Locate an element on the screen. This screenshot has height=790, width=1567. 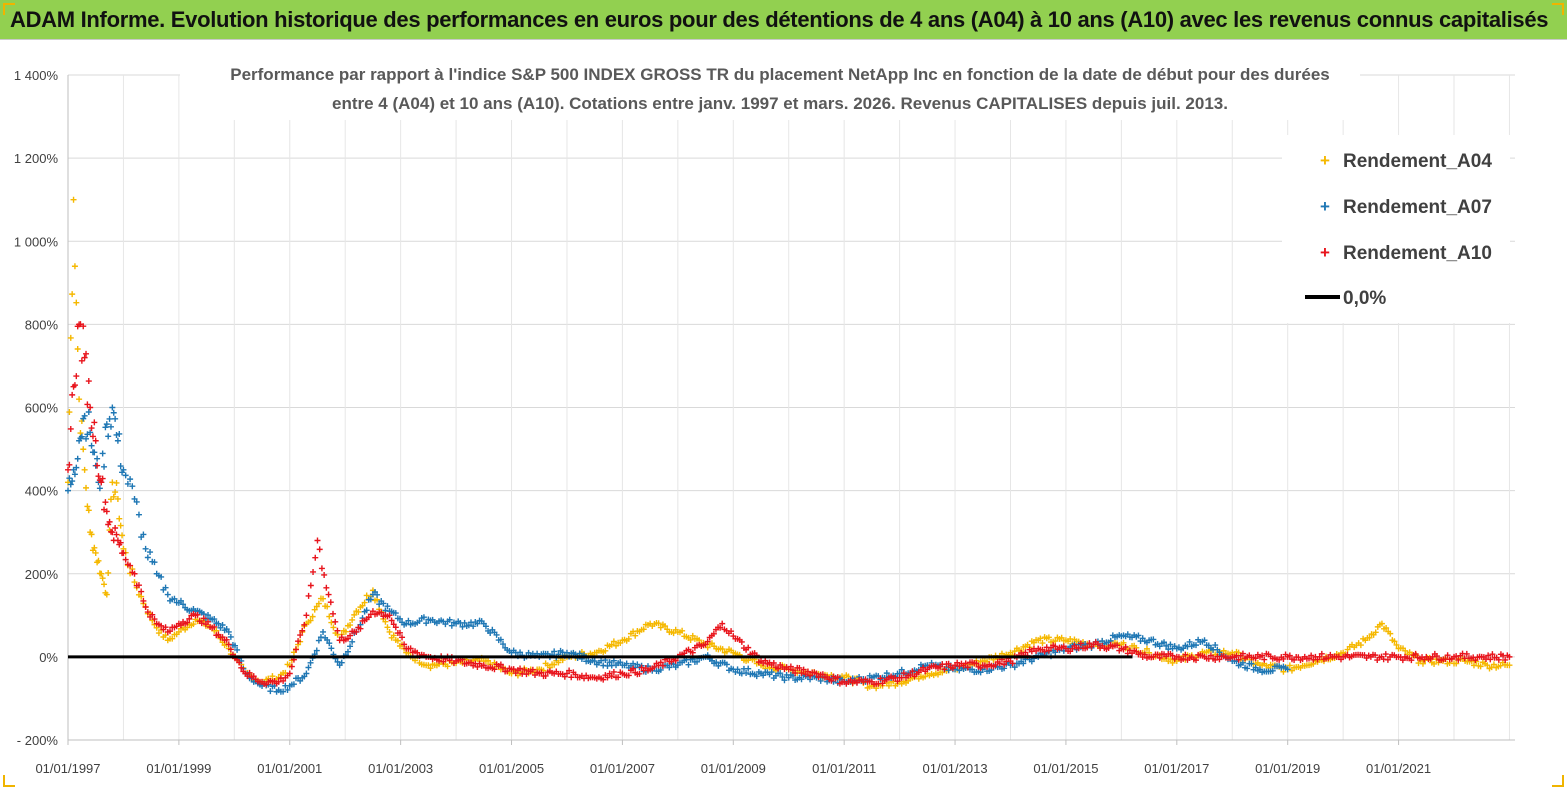
legend-marker-a04: + is located at coordinates (1325, 160).